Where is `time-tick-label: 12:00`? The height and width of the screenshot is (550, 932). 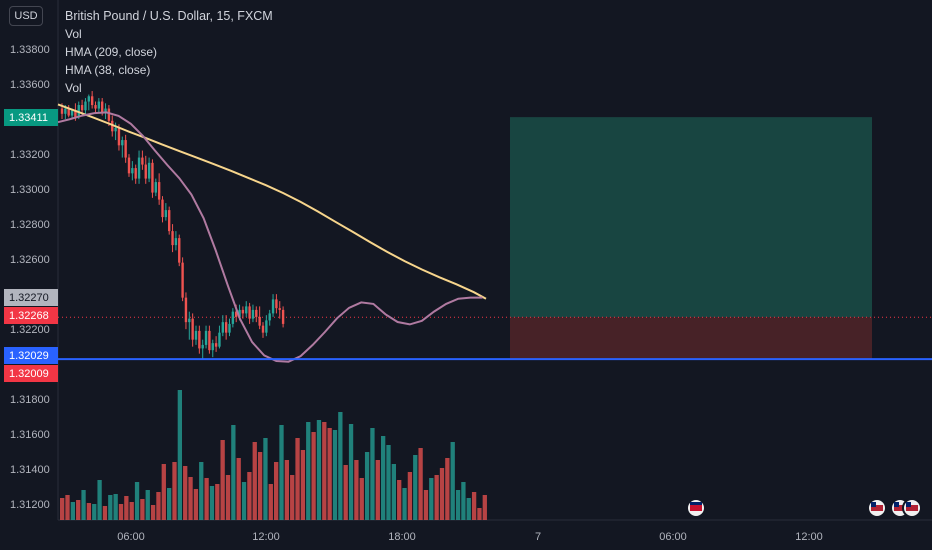 time-tick-label: 12:00 is located at coordinates (266, 537).